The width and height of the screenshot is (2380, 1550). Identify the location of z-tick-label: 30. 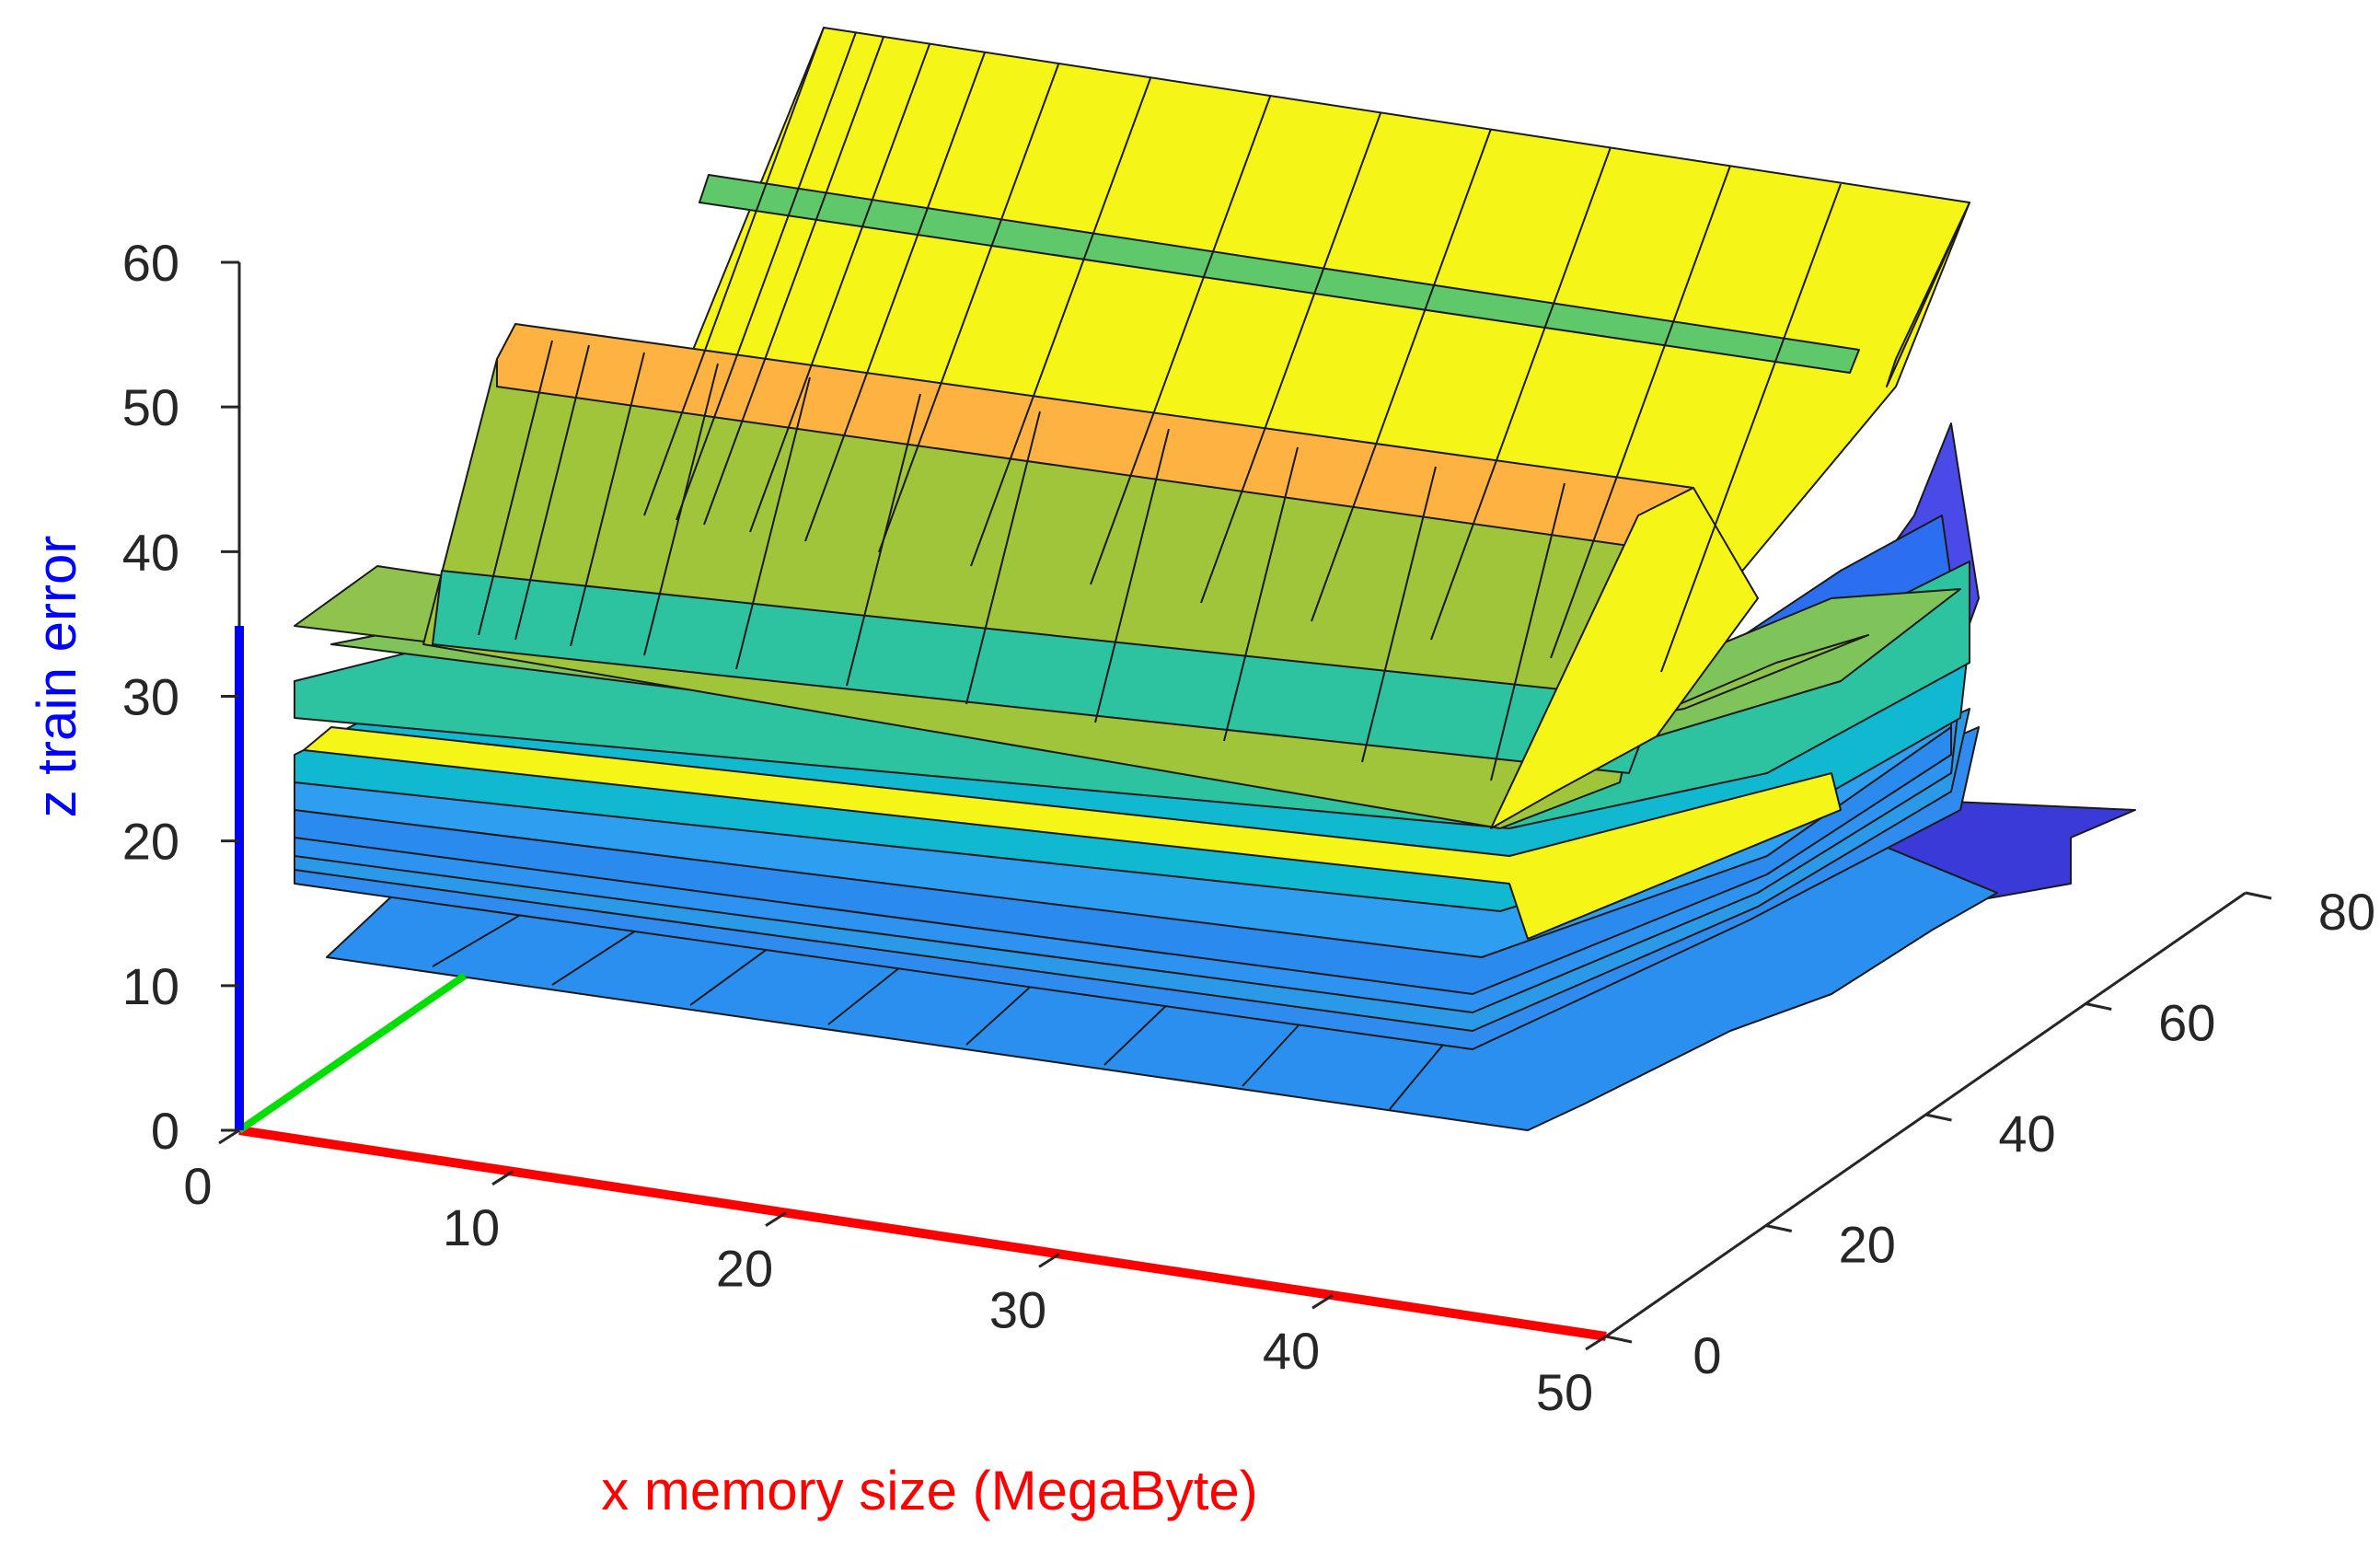
(150, 697).